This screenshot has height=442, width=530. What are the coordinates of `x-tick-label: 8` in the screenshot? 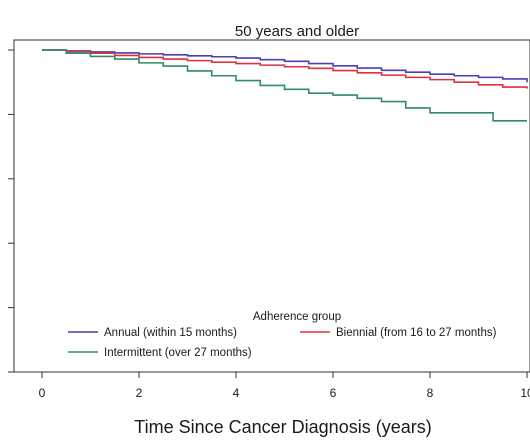 It's located at (430, 393).